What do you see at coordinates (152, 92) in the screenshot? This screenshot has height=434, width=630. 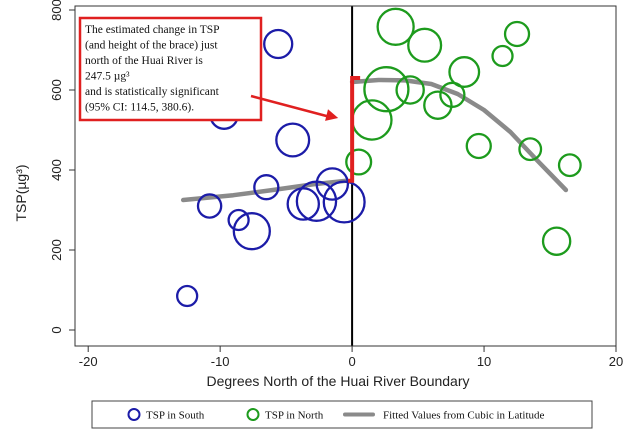 I see `annotation-line: and is statistically significant` at bounding box center [152, 92].